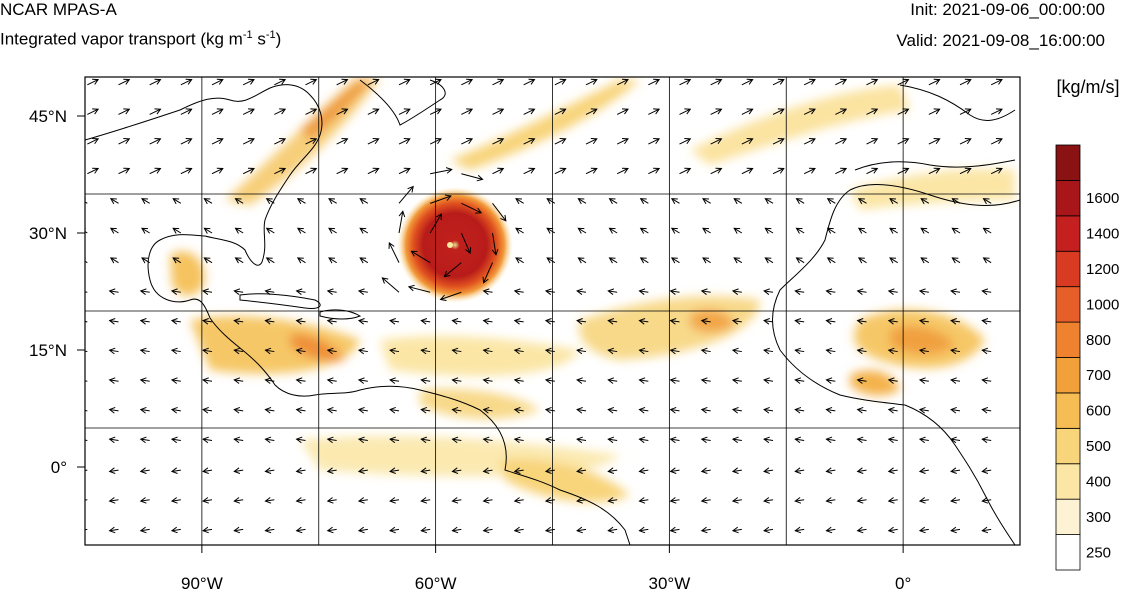 This screenshot has height=593, width=1126. Describe the element at coordinates (1102, 234) in the screenshot. I see `colorbar-level-label: 1400` at that location.